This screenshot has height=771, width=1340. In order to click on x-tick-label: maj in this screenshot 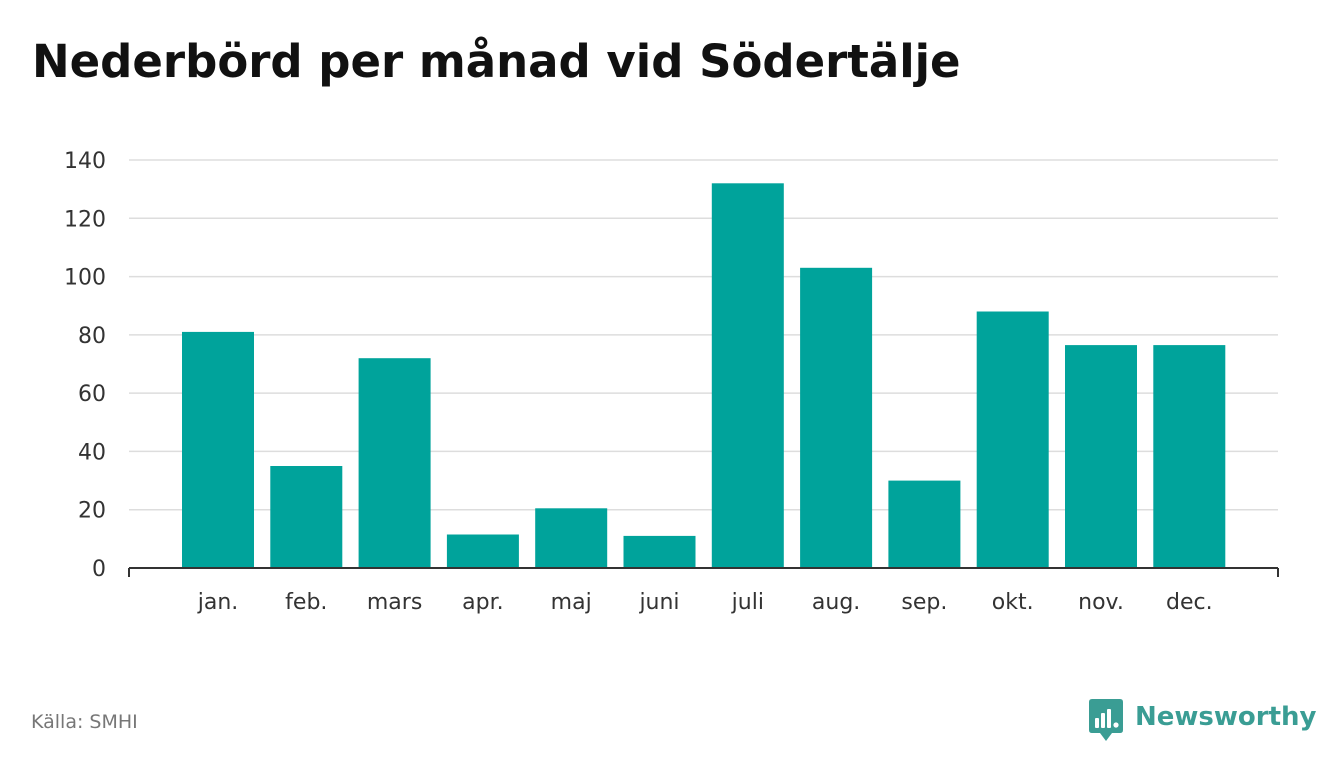, I will do `click(571, 602)`.